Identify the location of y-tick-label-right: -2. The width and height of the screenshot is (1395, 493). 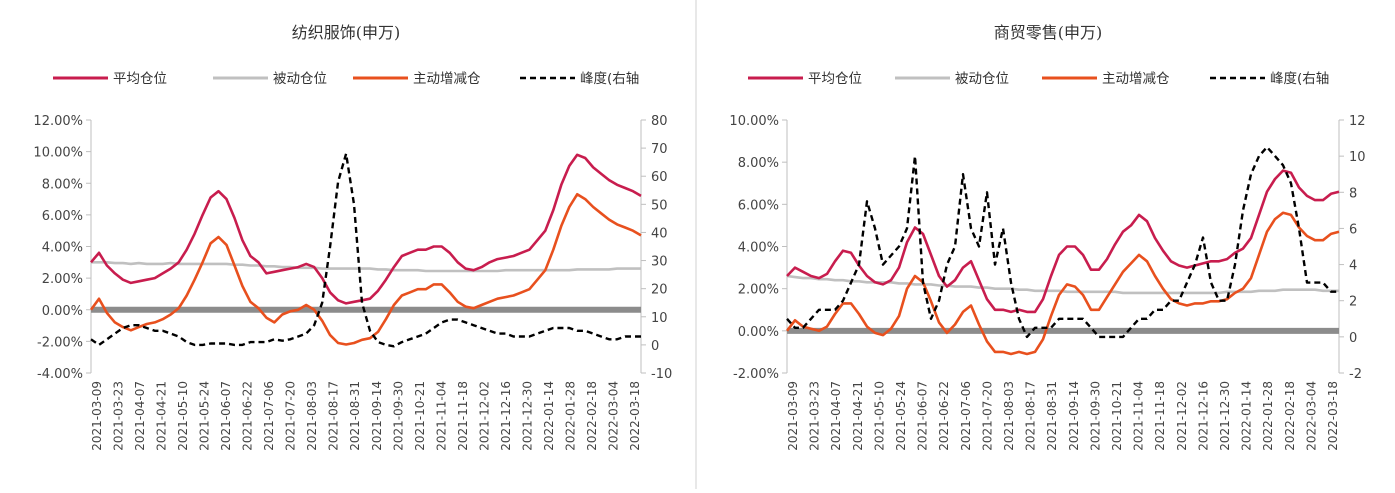
(1355, 374).